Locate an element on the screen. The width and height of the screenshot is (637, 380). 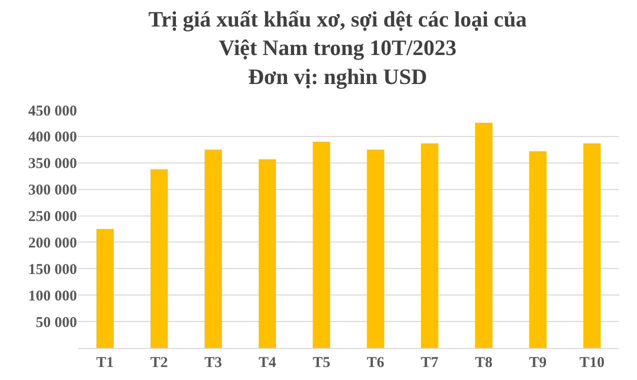
y-tick-label: 150 000 is located at coordinates (52, 270).